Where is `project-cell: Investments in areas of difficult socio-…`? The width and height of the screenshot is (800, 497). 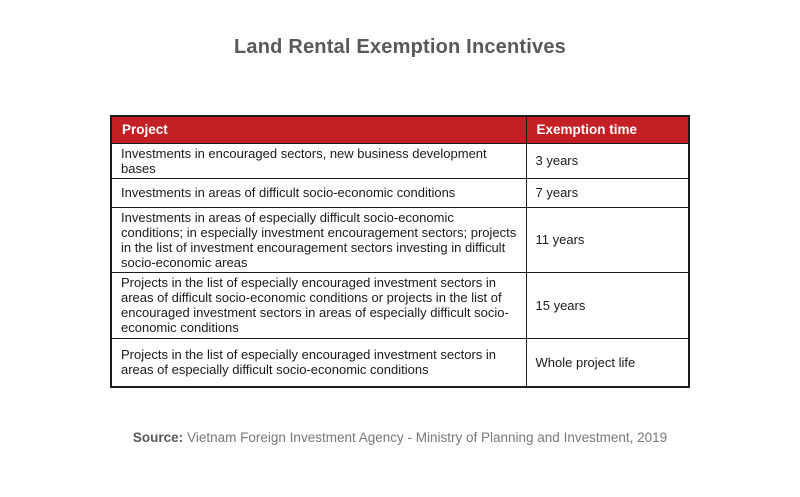
project-cell: Investments in areas of difficult socio-… is located at coordinates (318, 192).